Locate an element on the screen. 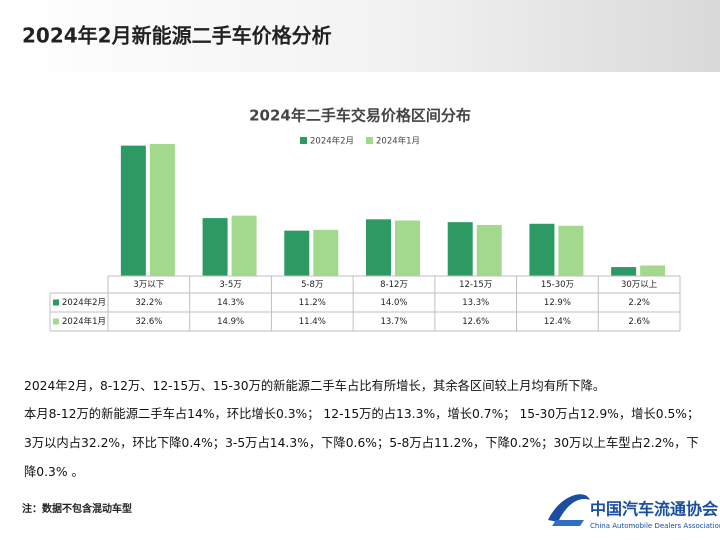 The image size is (720, 540). category-label: 8-12万 is located at coordinates (394, 285).